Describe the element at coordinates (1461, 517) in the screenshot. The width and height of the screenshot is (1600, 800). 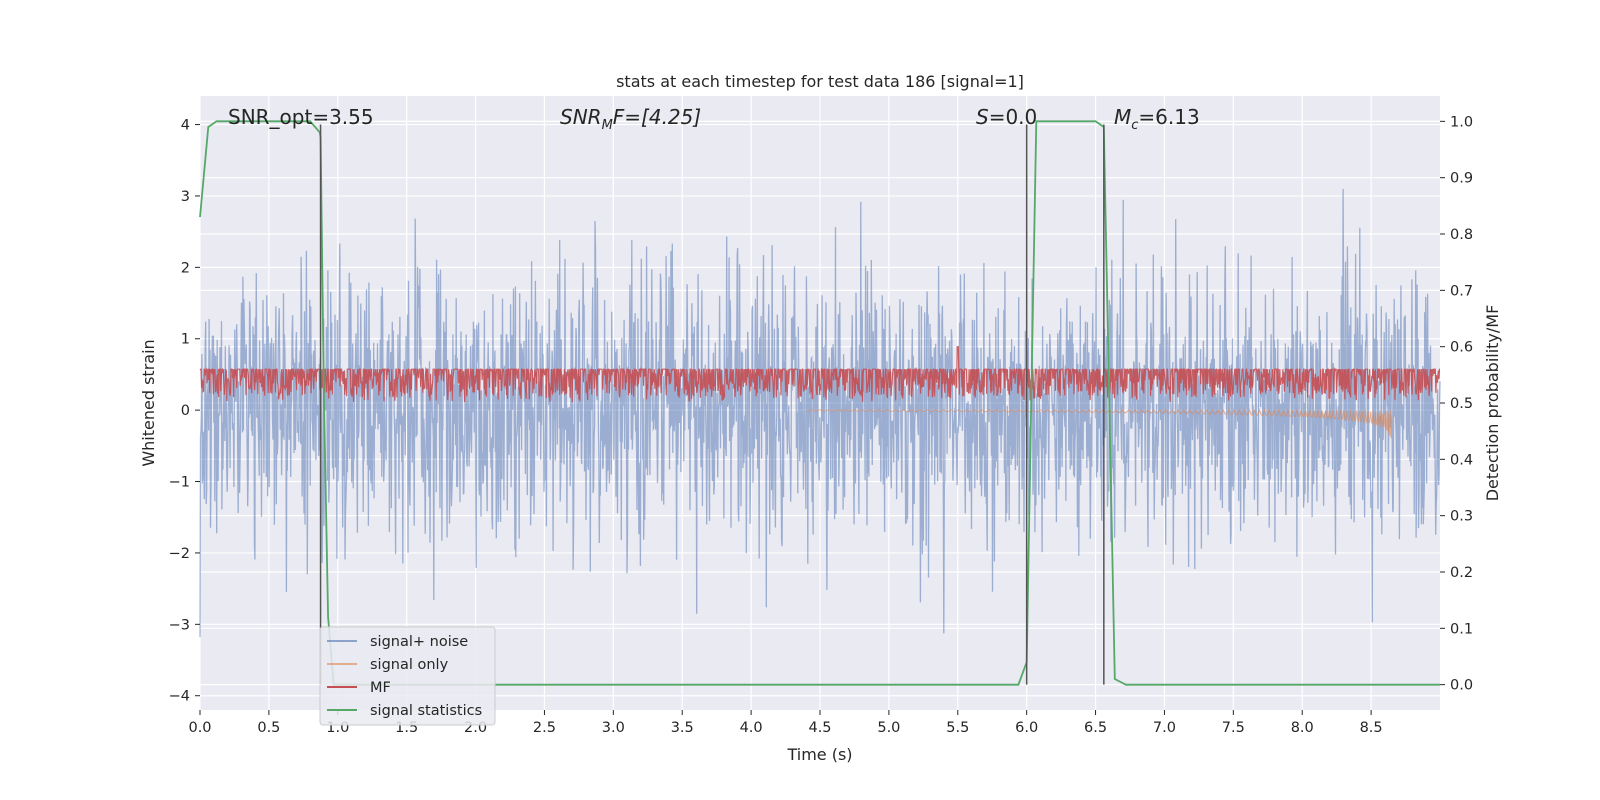
I see `y2-tick-label-3: 0.3` at that location.